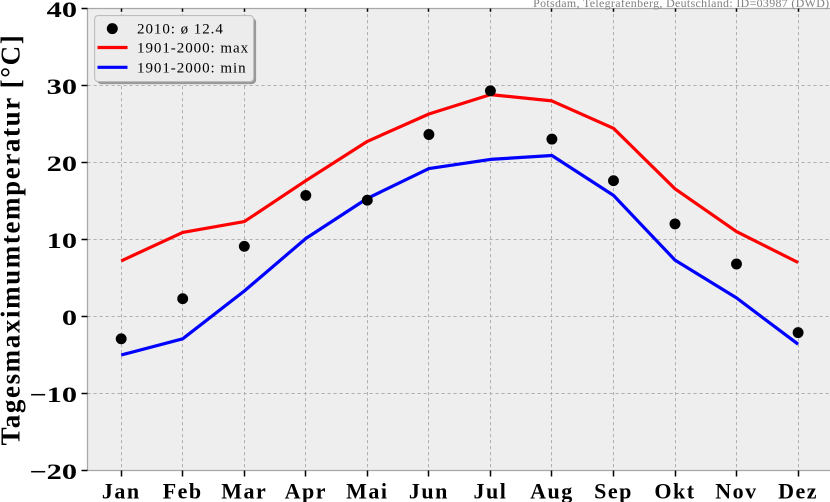 This screenshot has width=830, height=502. I want to click on svg-text: Jul, so click(490, 490).